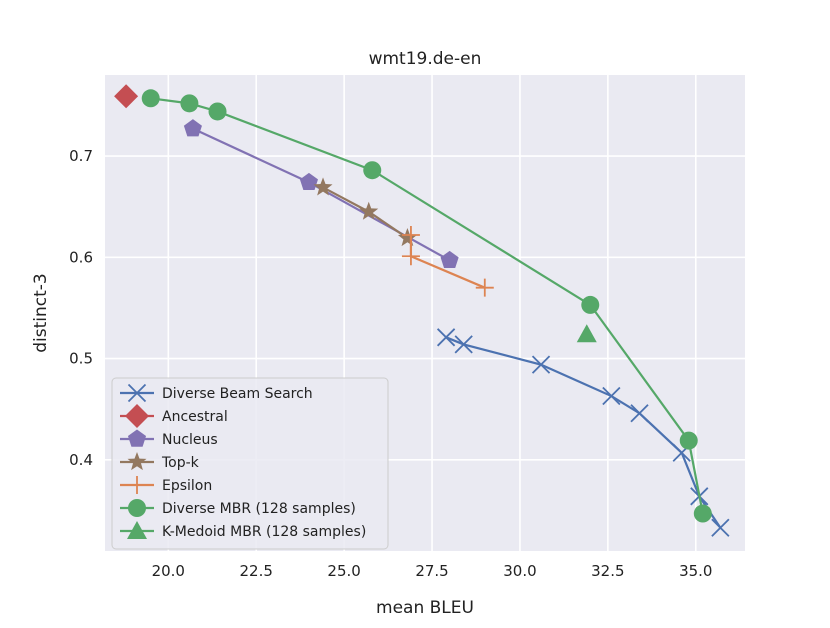  I want to click on legend-label: Ancestral, so click(195, 417).